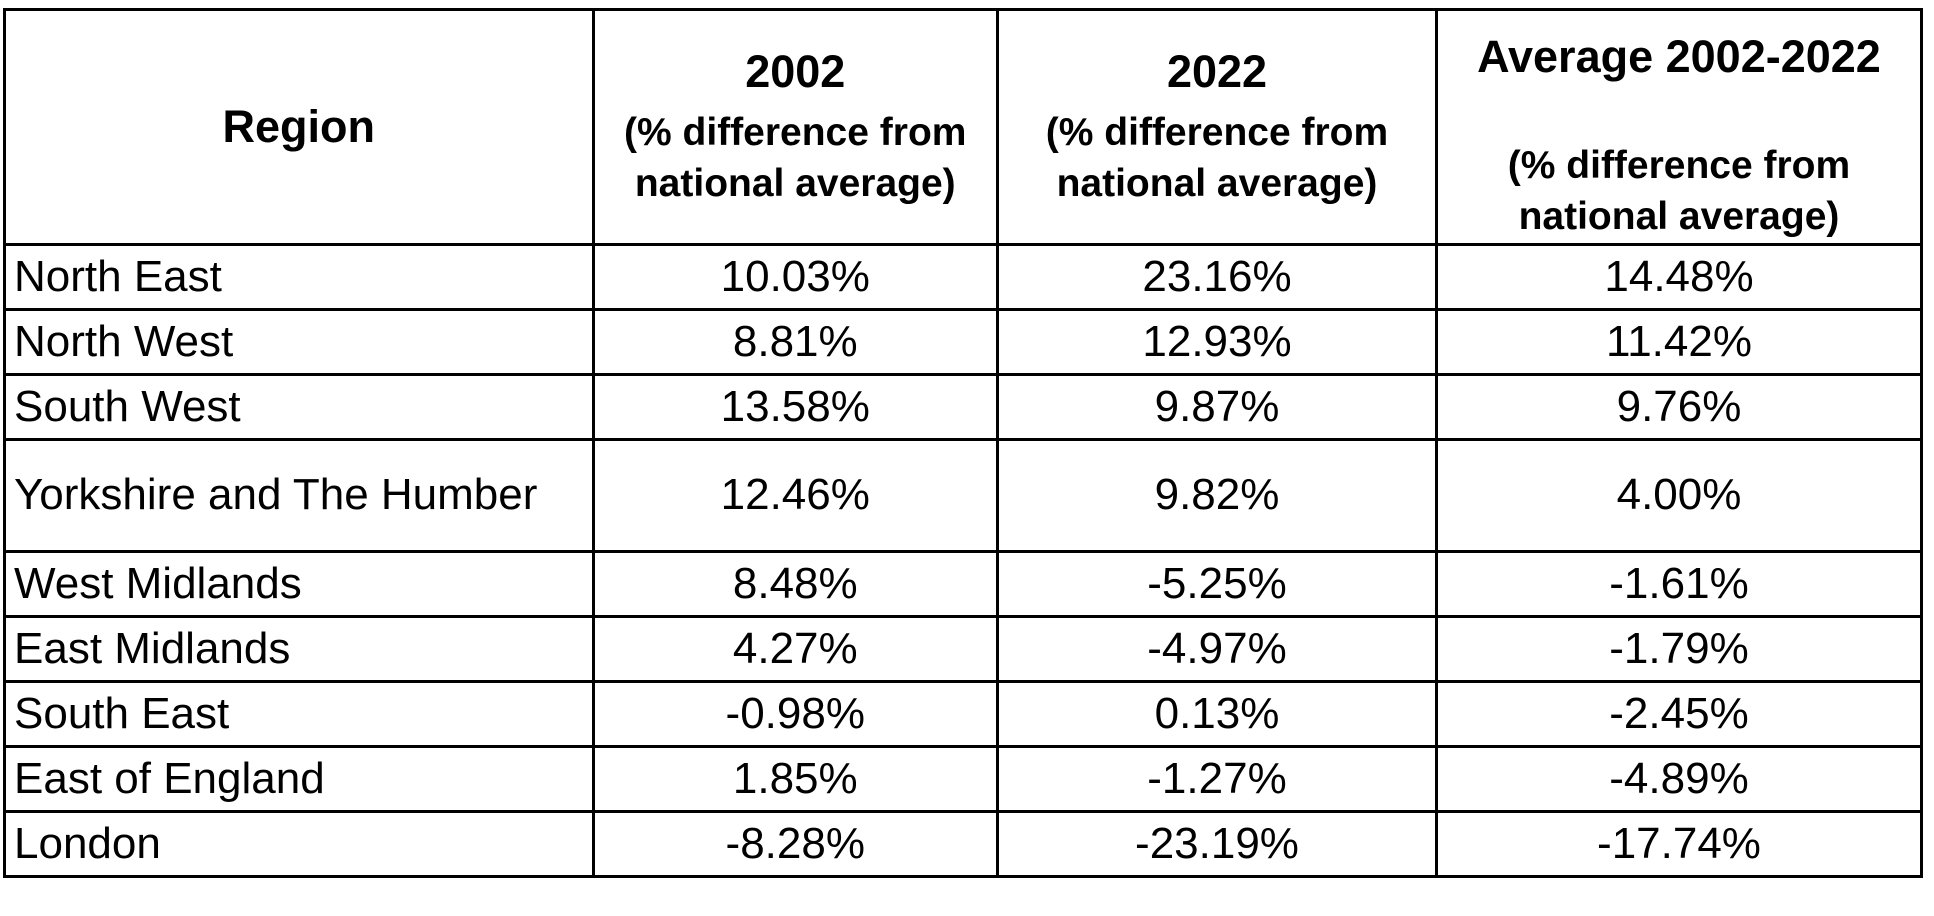 The height and width of the screenshot is (916, 1934). I want to click on table-row: South East -0.98% 0.13% -2.45%, so click(963, 713).